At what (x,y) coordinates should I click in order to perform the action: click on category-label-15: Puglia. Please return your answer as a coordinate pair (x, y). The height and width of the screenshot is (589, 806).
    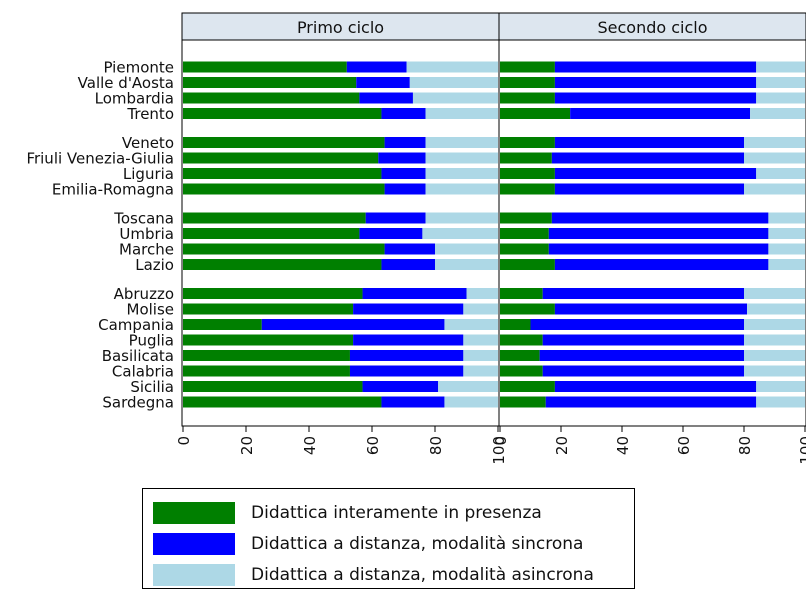
    Looking at the image, I should click on (151, 341).